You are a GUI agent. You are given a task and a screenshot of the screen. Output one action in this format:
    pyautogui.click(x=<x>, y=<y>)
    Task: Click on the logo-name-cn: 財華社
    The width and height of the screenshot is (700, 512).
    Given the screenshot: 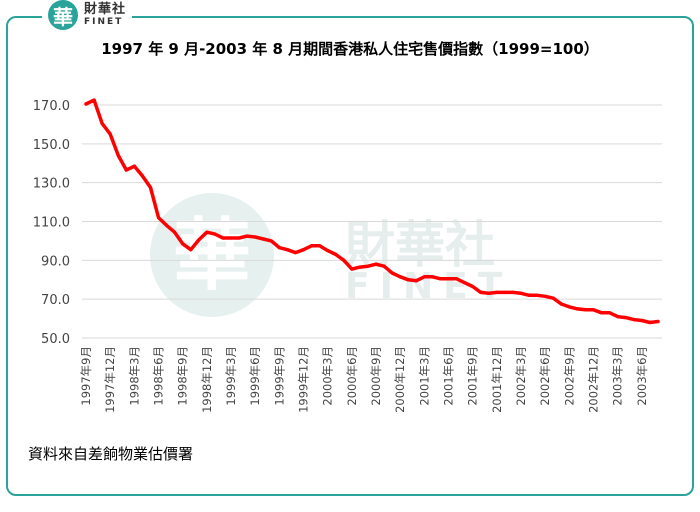 What is the action you would take?
    pyautogui.click(x=105, y=9)
    